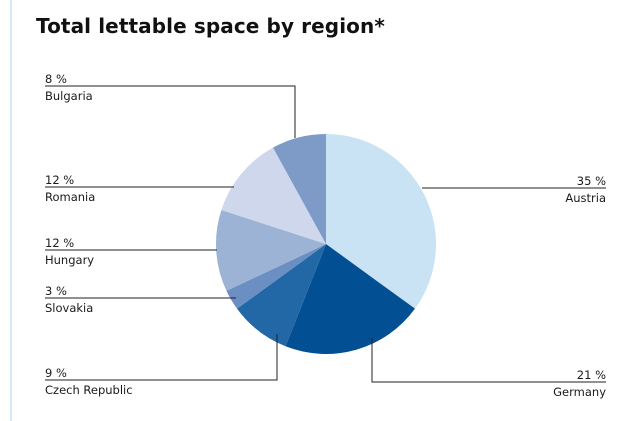 This screenshot has width=641, height=421. I want to click on pie-slice-austria, so click(381, 221).